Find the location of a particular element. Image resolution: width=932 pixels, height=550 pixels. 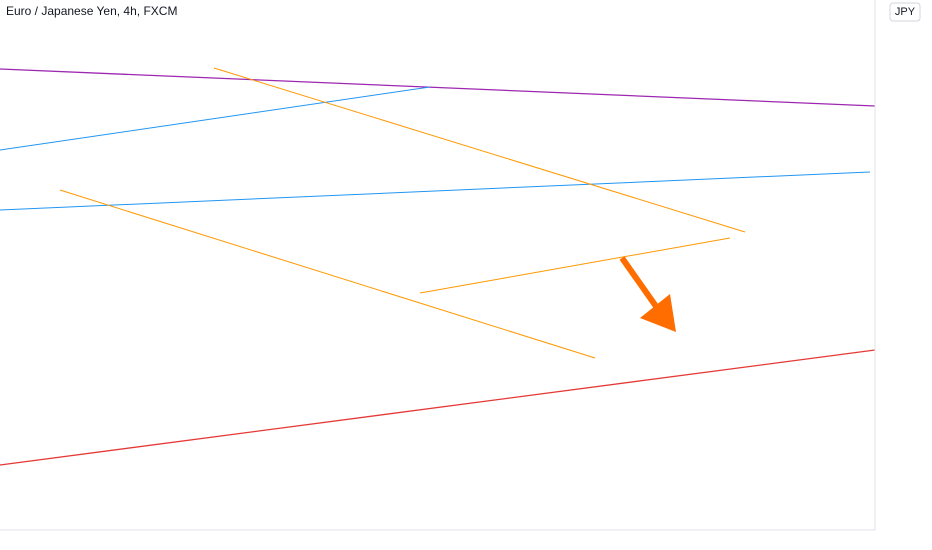

chart-title: Euro / Japanese Yen, 4h, FXCM is located at coordinates (91, 11).